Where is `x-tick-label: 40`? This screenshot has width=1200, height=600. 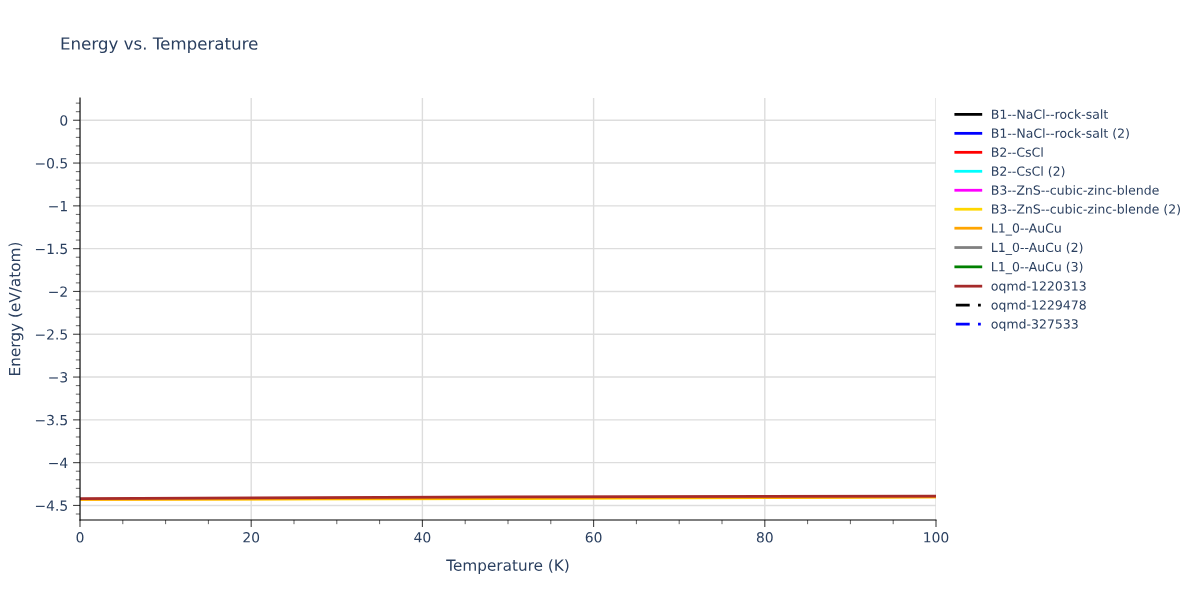
x-tick-label: 40 is located at coordinates (422, 537).